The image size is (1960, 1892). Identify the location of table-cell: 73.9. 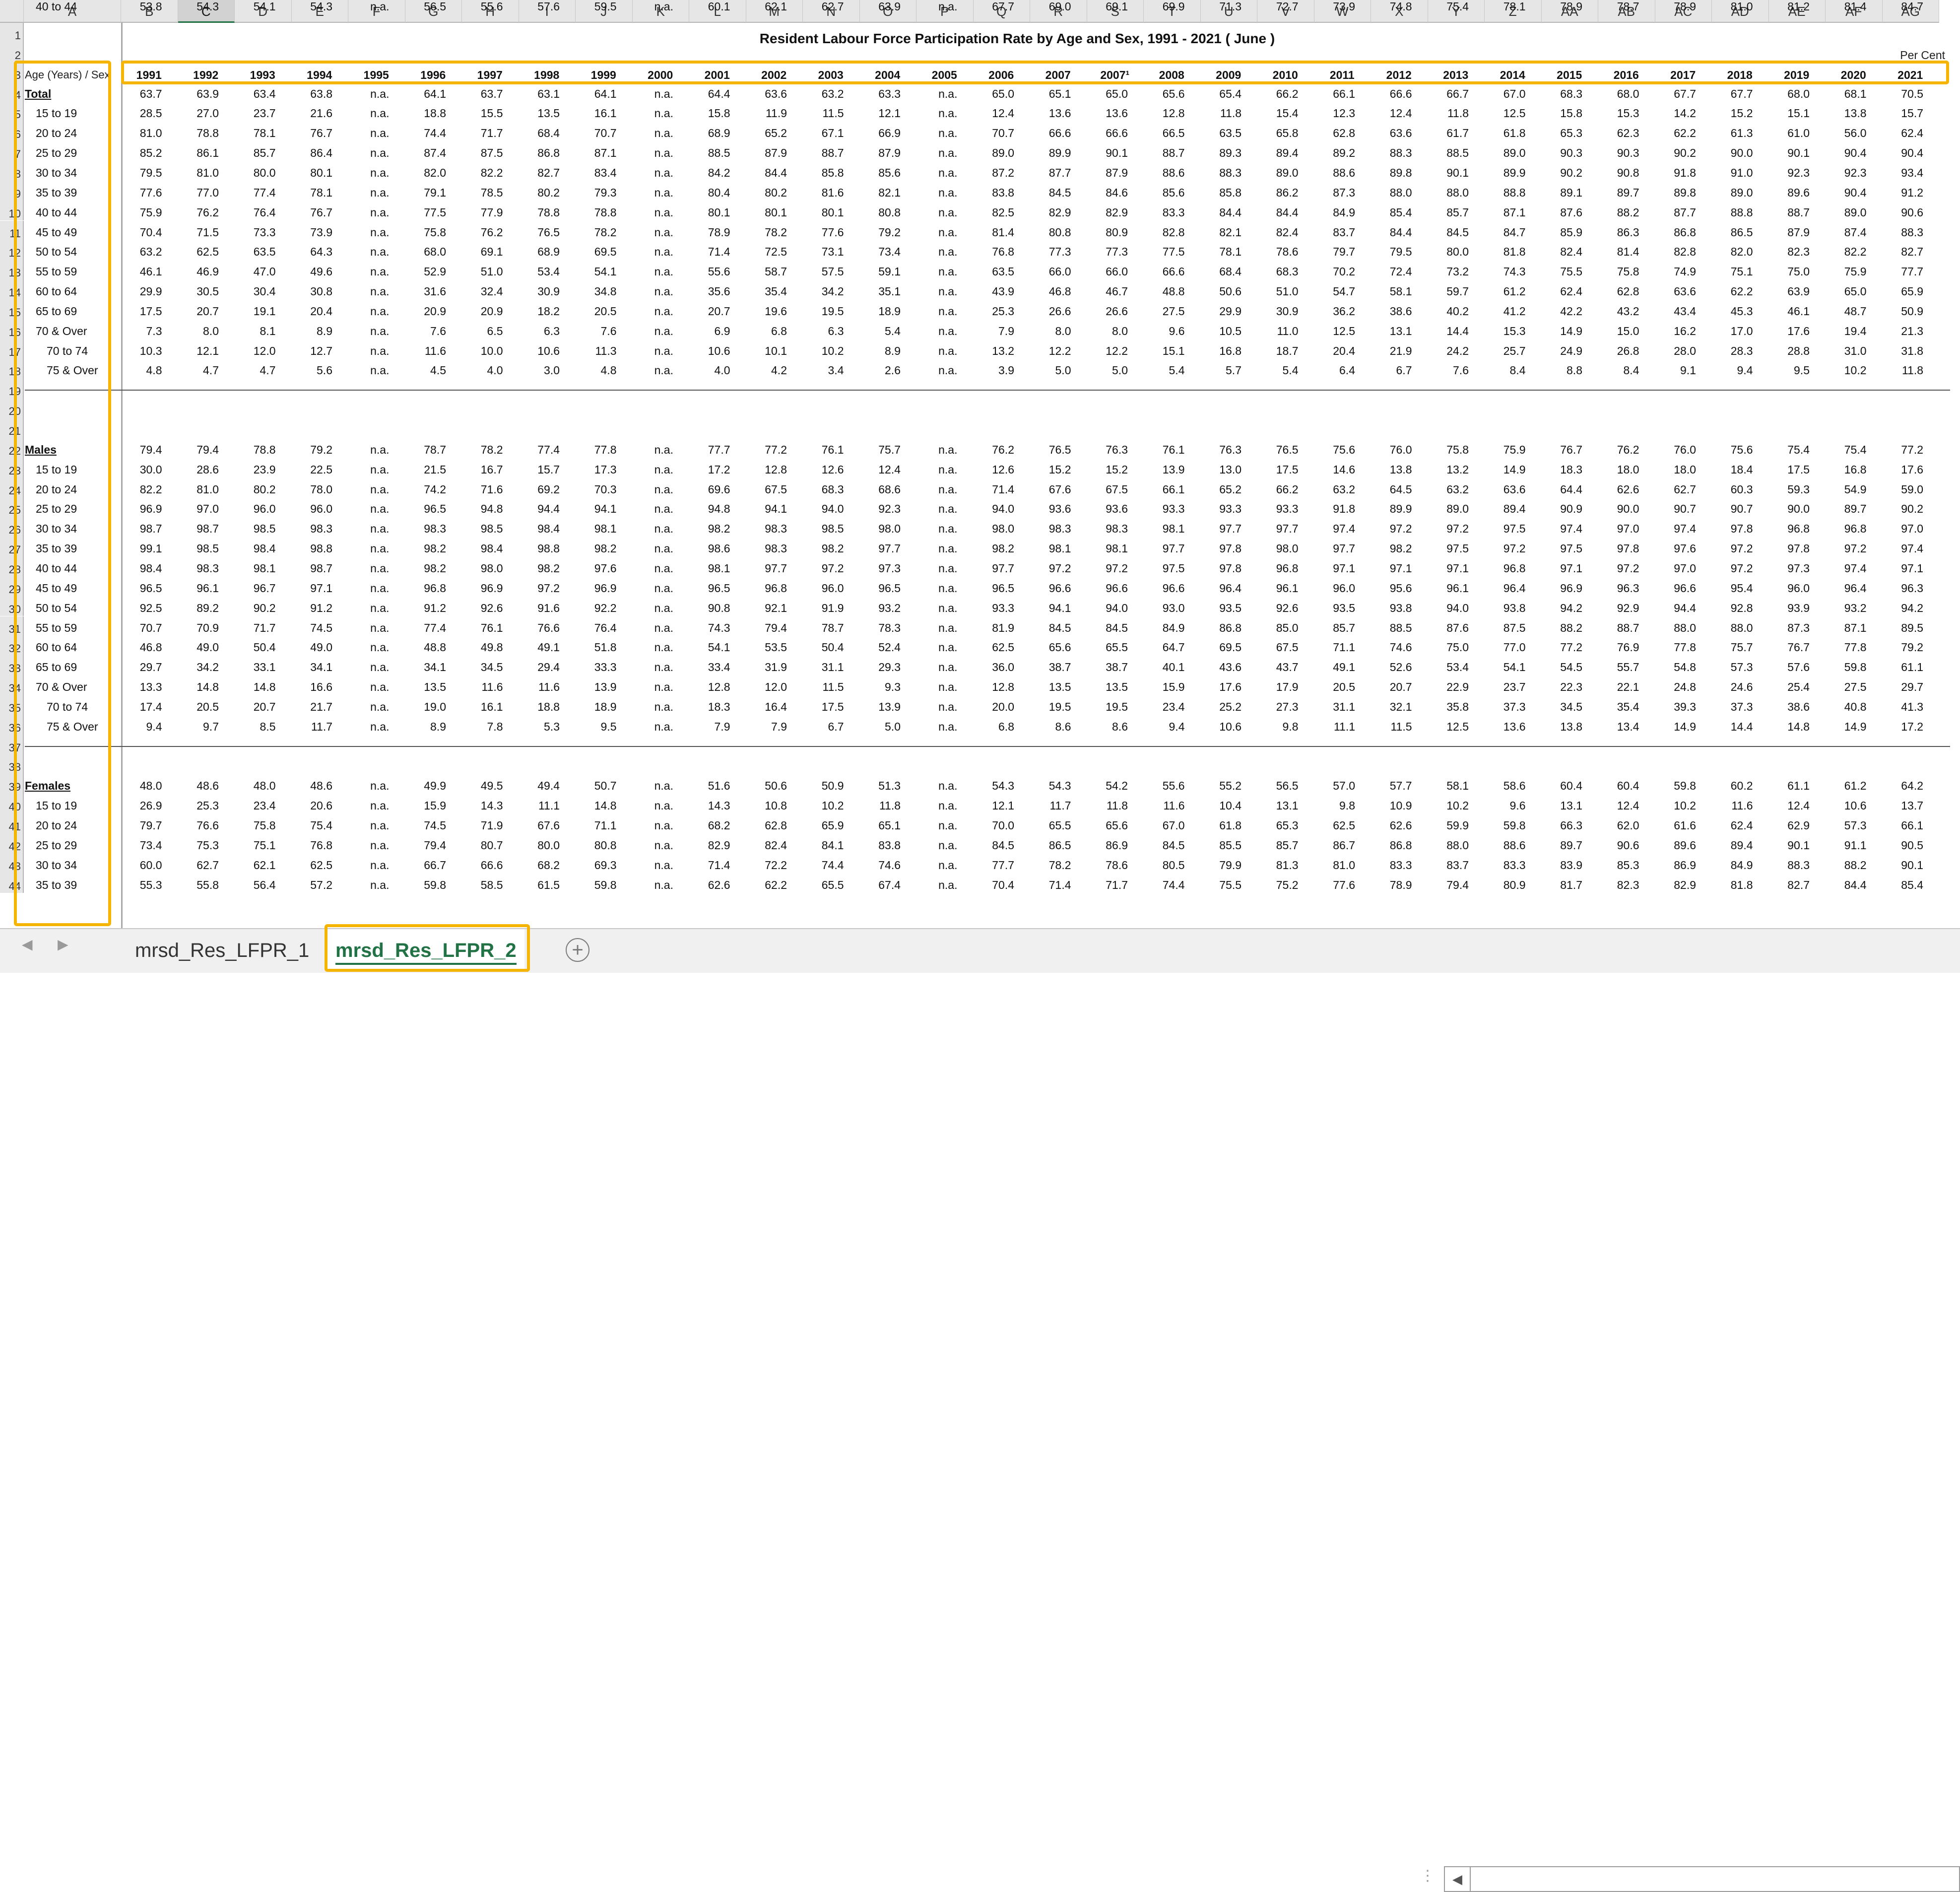
(321, 232).